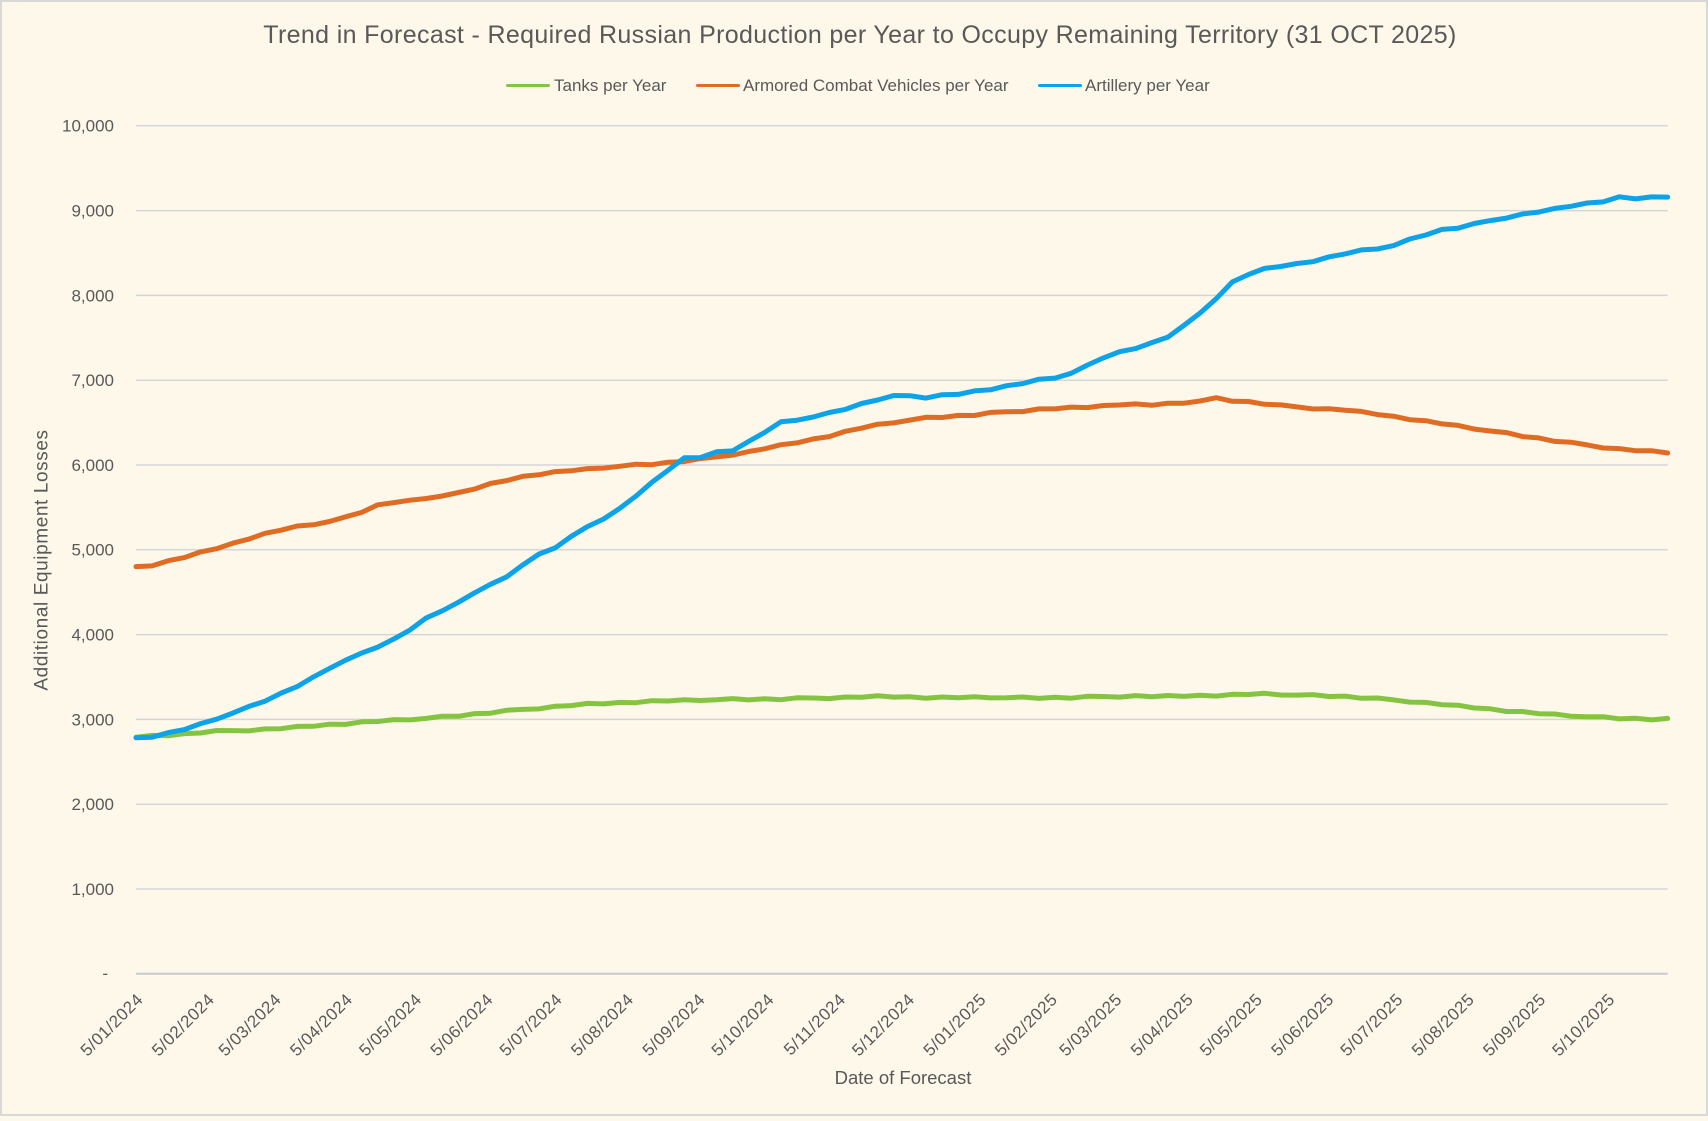  Describe the element at coordinates (250, 1025) in the screenshot. I see `svg-text: 5/03/2024` at that location.